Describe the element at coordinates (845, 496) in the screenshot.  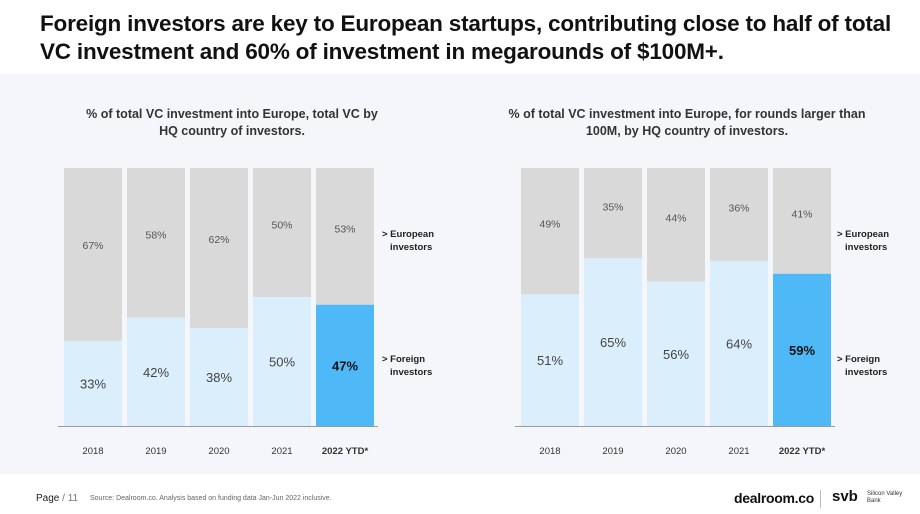
I see `svb-logo: svb` at that location.